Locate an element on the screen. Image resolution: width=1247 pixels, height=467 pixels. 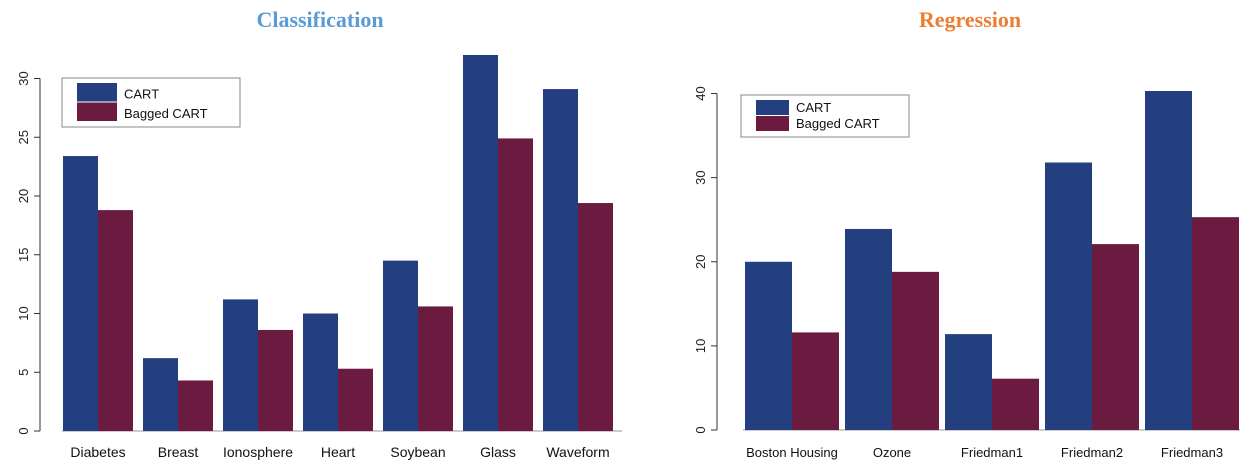
x-category-label: Friedman1 is located at coordinates (992, 452).